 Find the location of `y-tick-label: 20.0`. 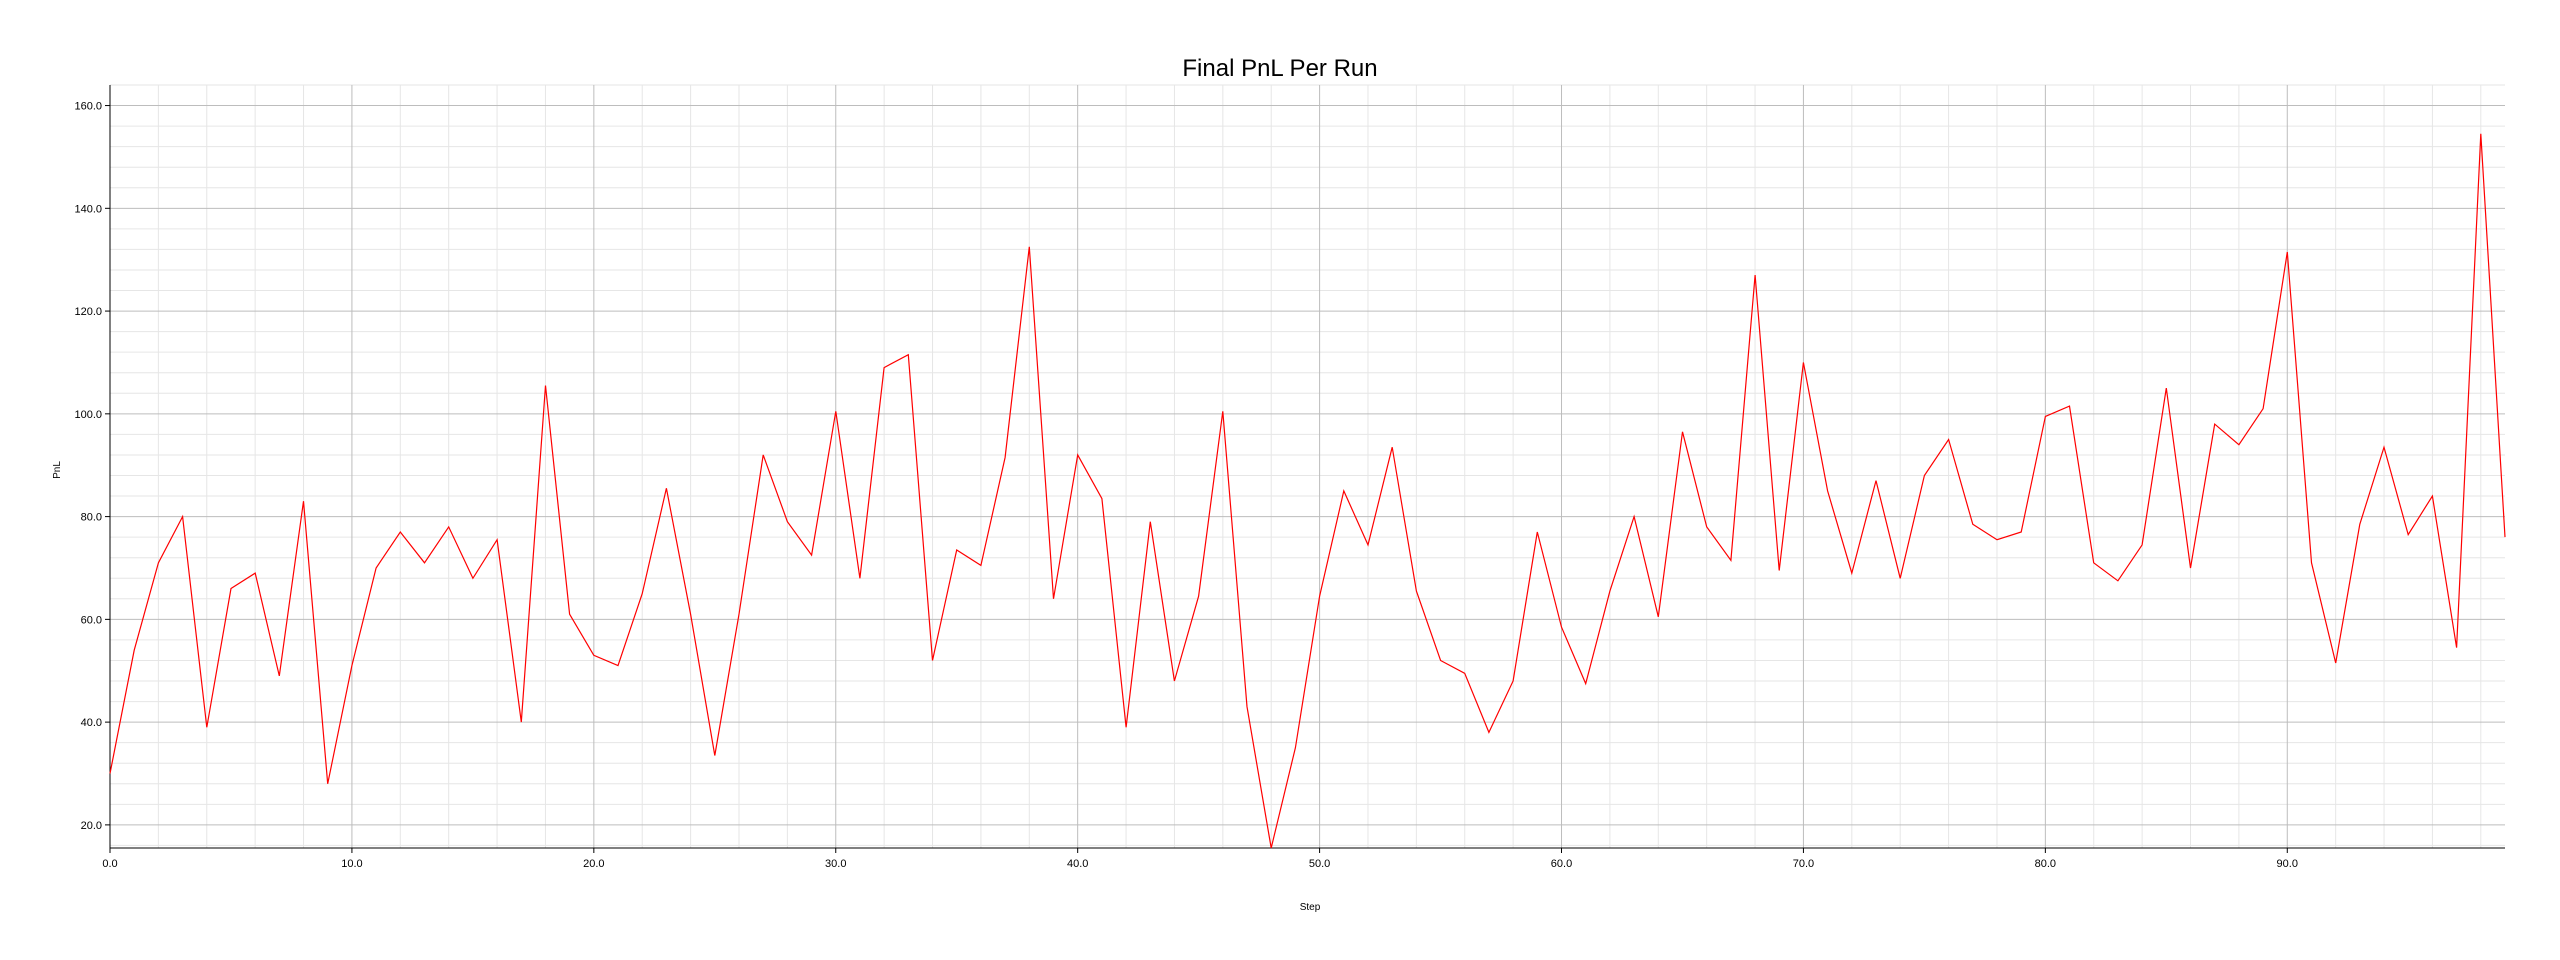

y-tick-label: 20.0 is located at coordinates (91, 826).